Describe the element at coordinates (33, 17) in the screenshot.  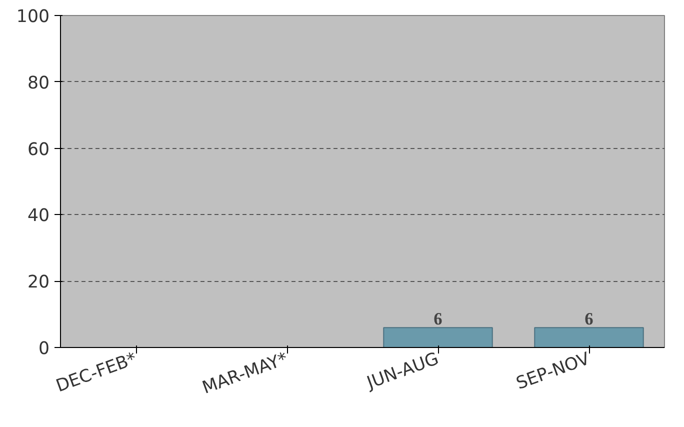
I see `y-tick-label: 100` at that location.